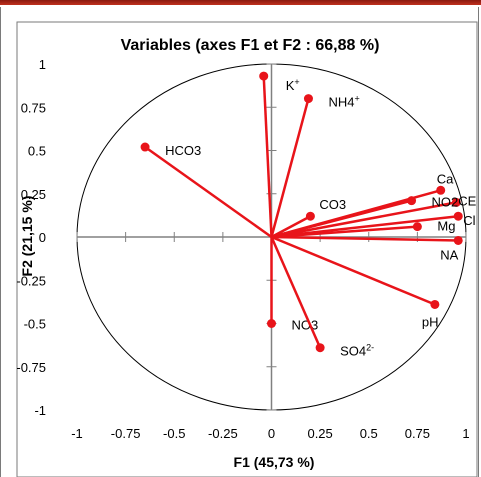  Describe the element at coordinates (353, 270) in the screenshot. I see `loading-vector-ph` at that location.